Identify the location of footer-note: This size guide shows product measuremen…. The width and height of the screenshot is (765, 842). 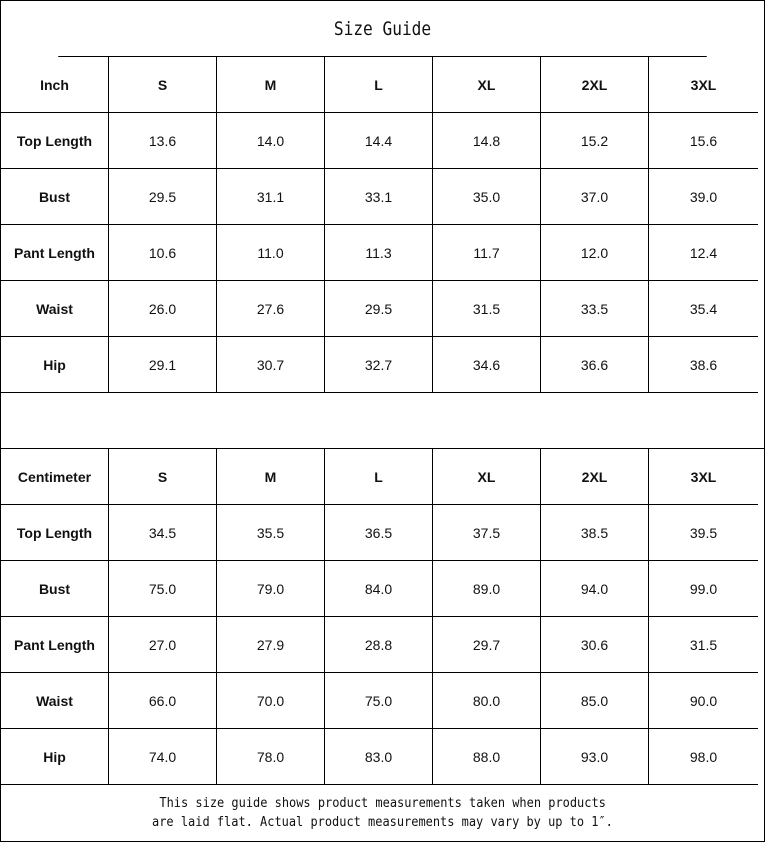
(382, 813).